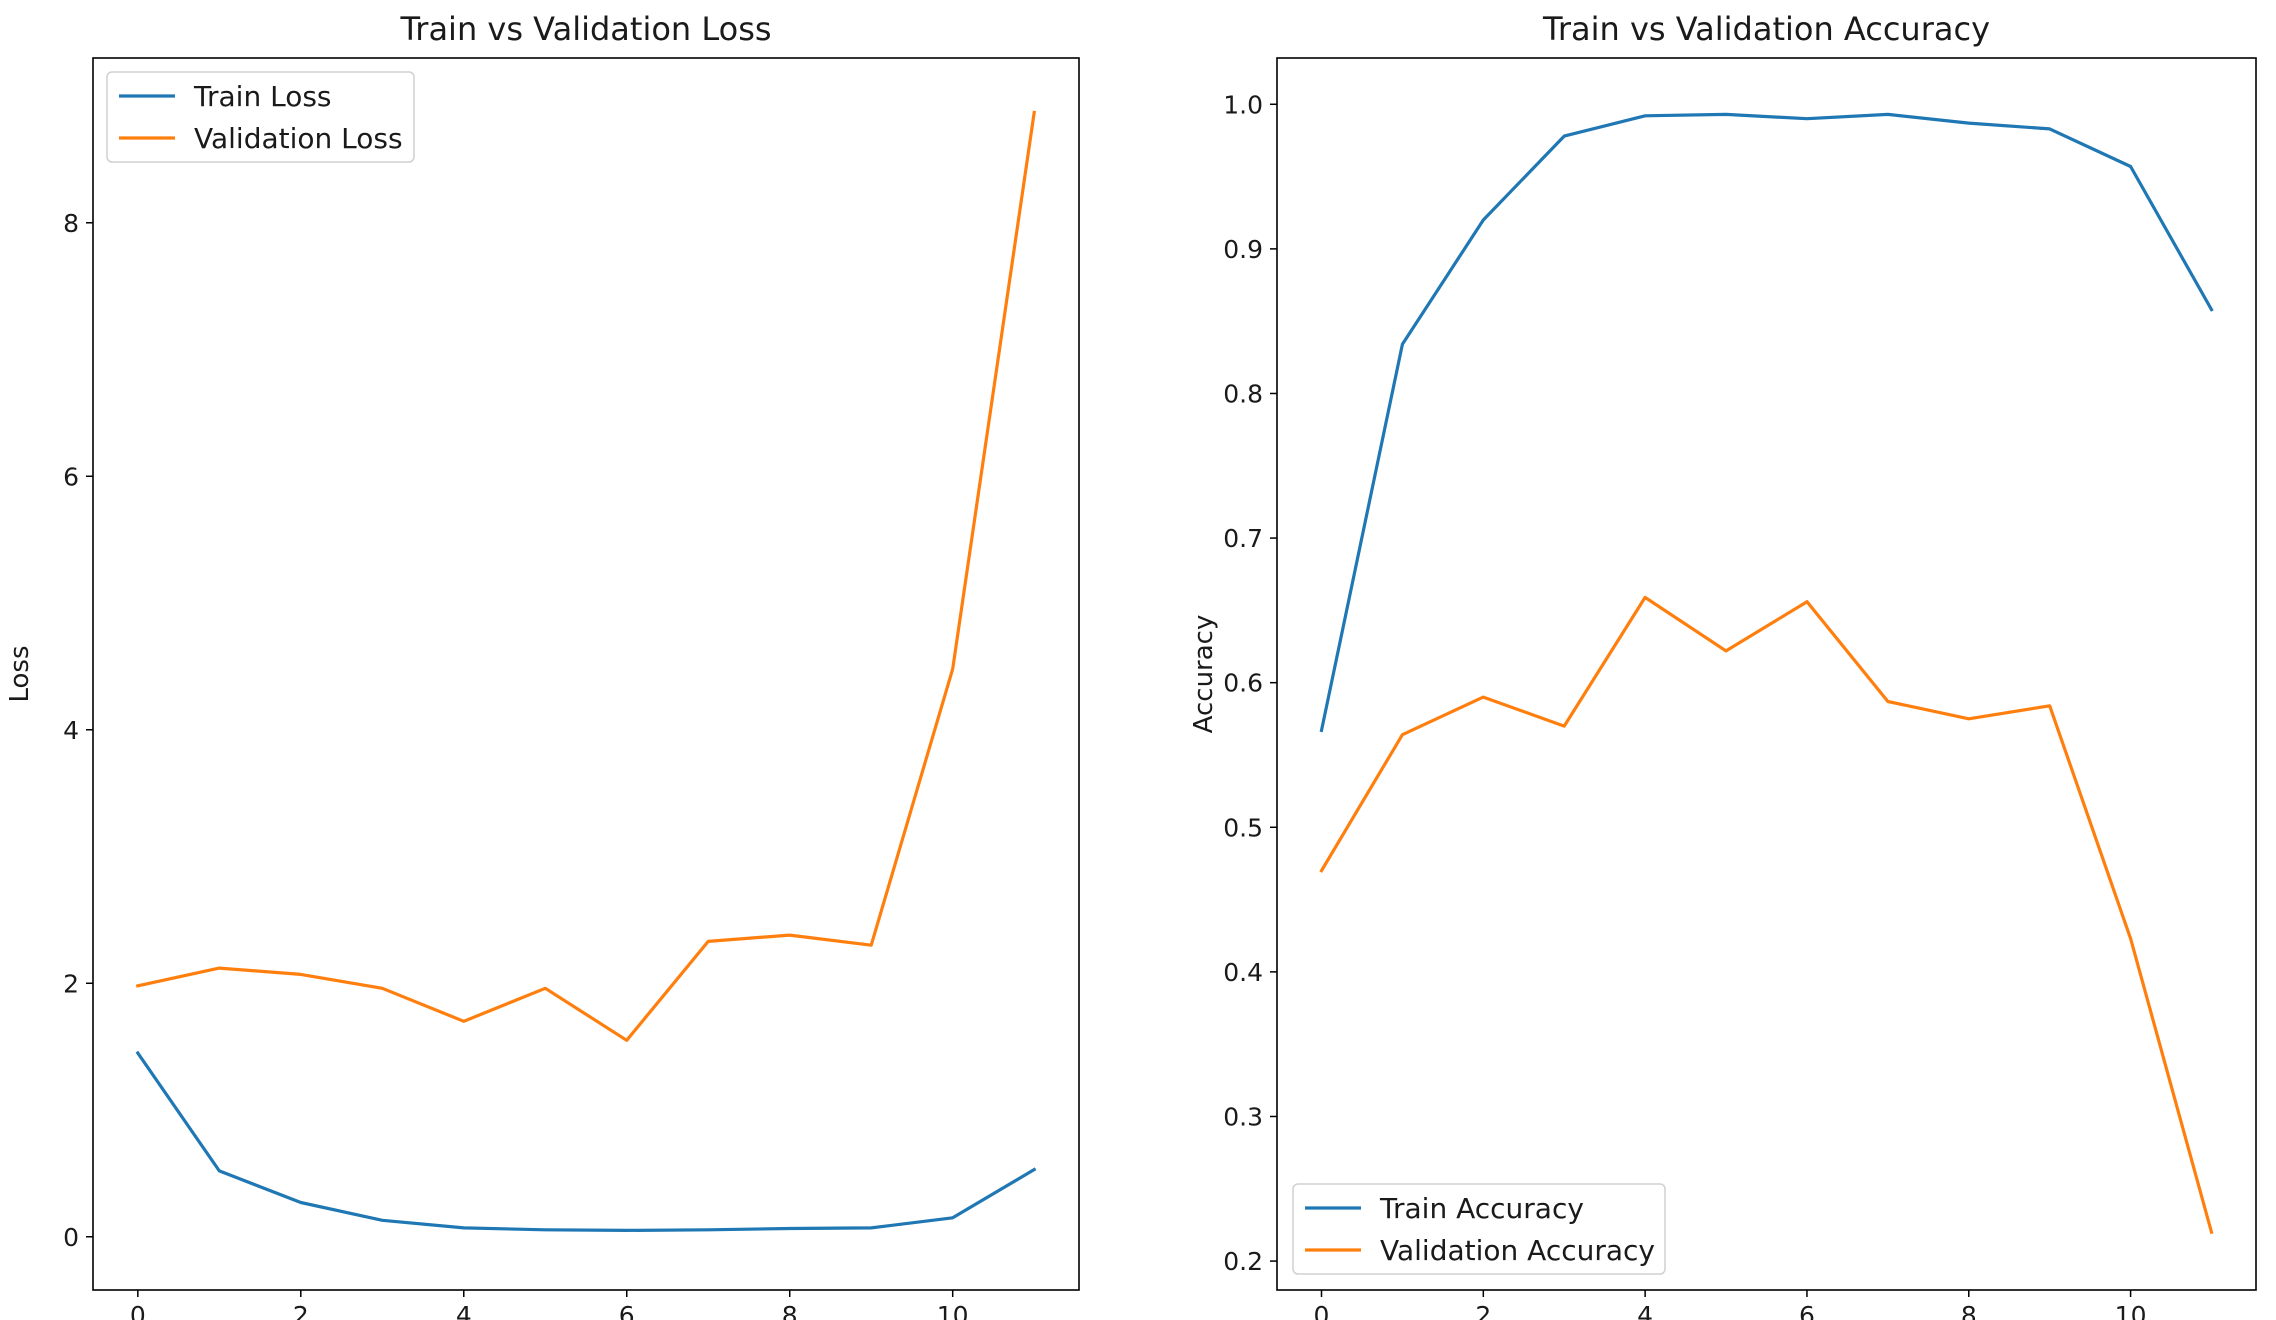 This screenshot has width=2276, height=1320. Describe the element at coordinates (71, 1237) in the screenshot. I see `y-tick-label: 0` at that location.